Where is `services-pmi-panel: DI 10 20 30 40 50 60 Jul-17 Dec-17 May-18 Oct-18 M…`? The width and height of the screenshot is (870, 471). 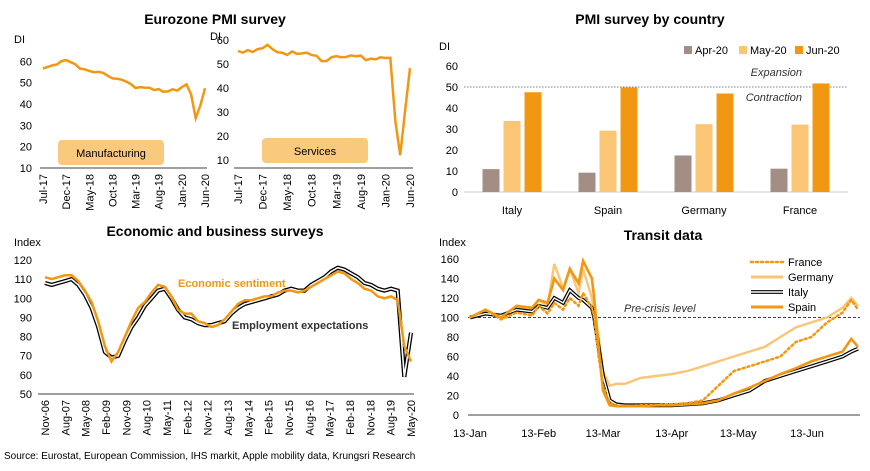 services-pmi-panel: DI 10 20 30 40 50 60 Jul-17 Dec-17 May-18 Oct-18 M… is located at coordinates (313, 121).